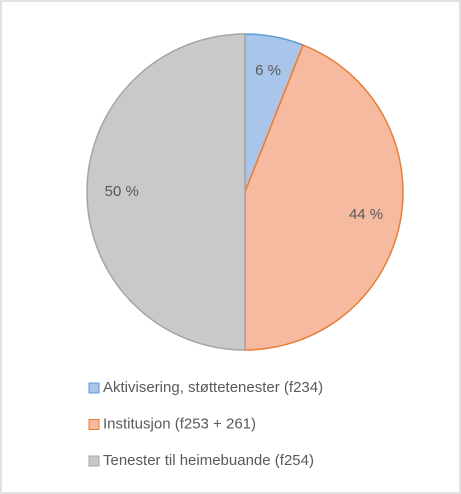  I want to click on legend-text: Aktivisering, støttetenester (f234), so click(213, 387).